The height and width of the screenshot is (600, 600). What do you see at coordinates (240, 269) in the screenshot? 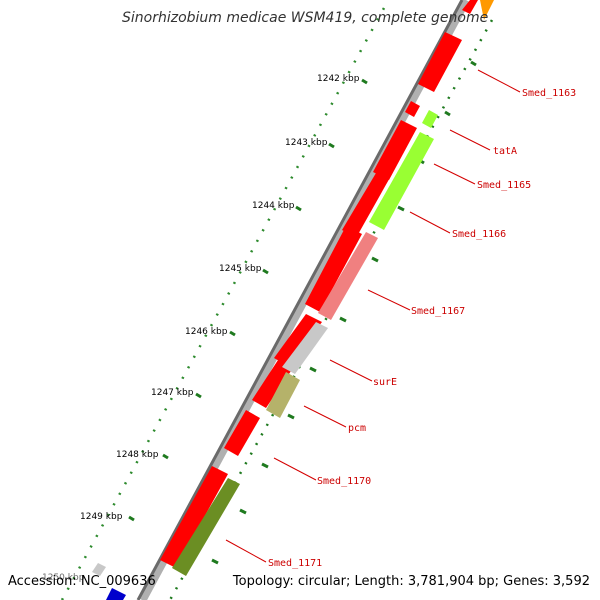
I see `scale-label: 1245 kbp` at bounding box center [240, 269].